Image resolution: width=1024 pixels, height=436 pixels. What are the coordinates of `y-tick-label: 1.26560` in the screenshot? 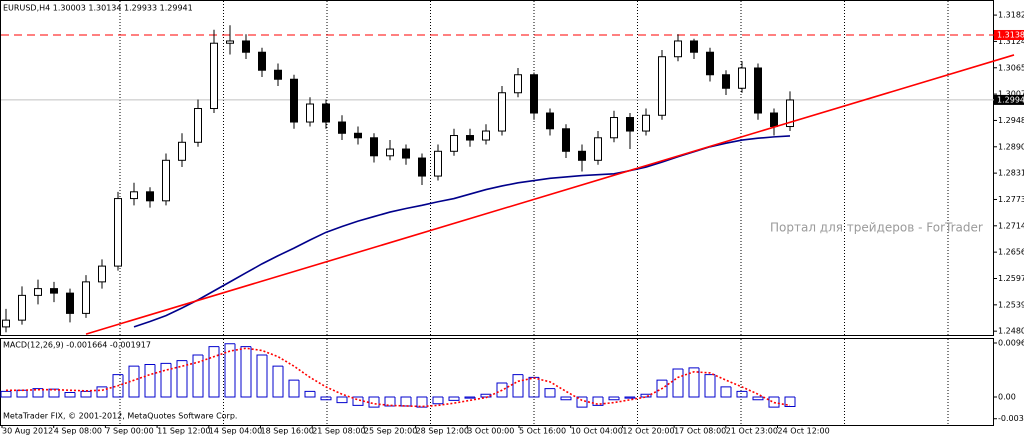 It's located at (1011, 252).